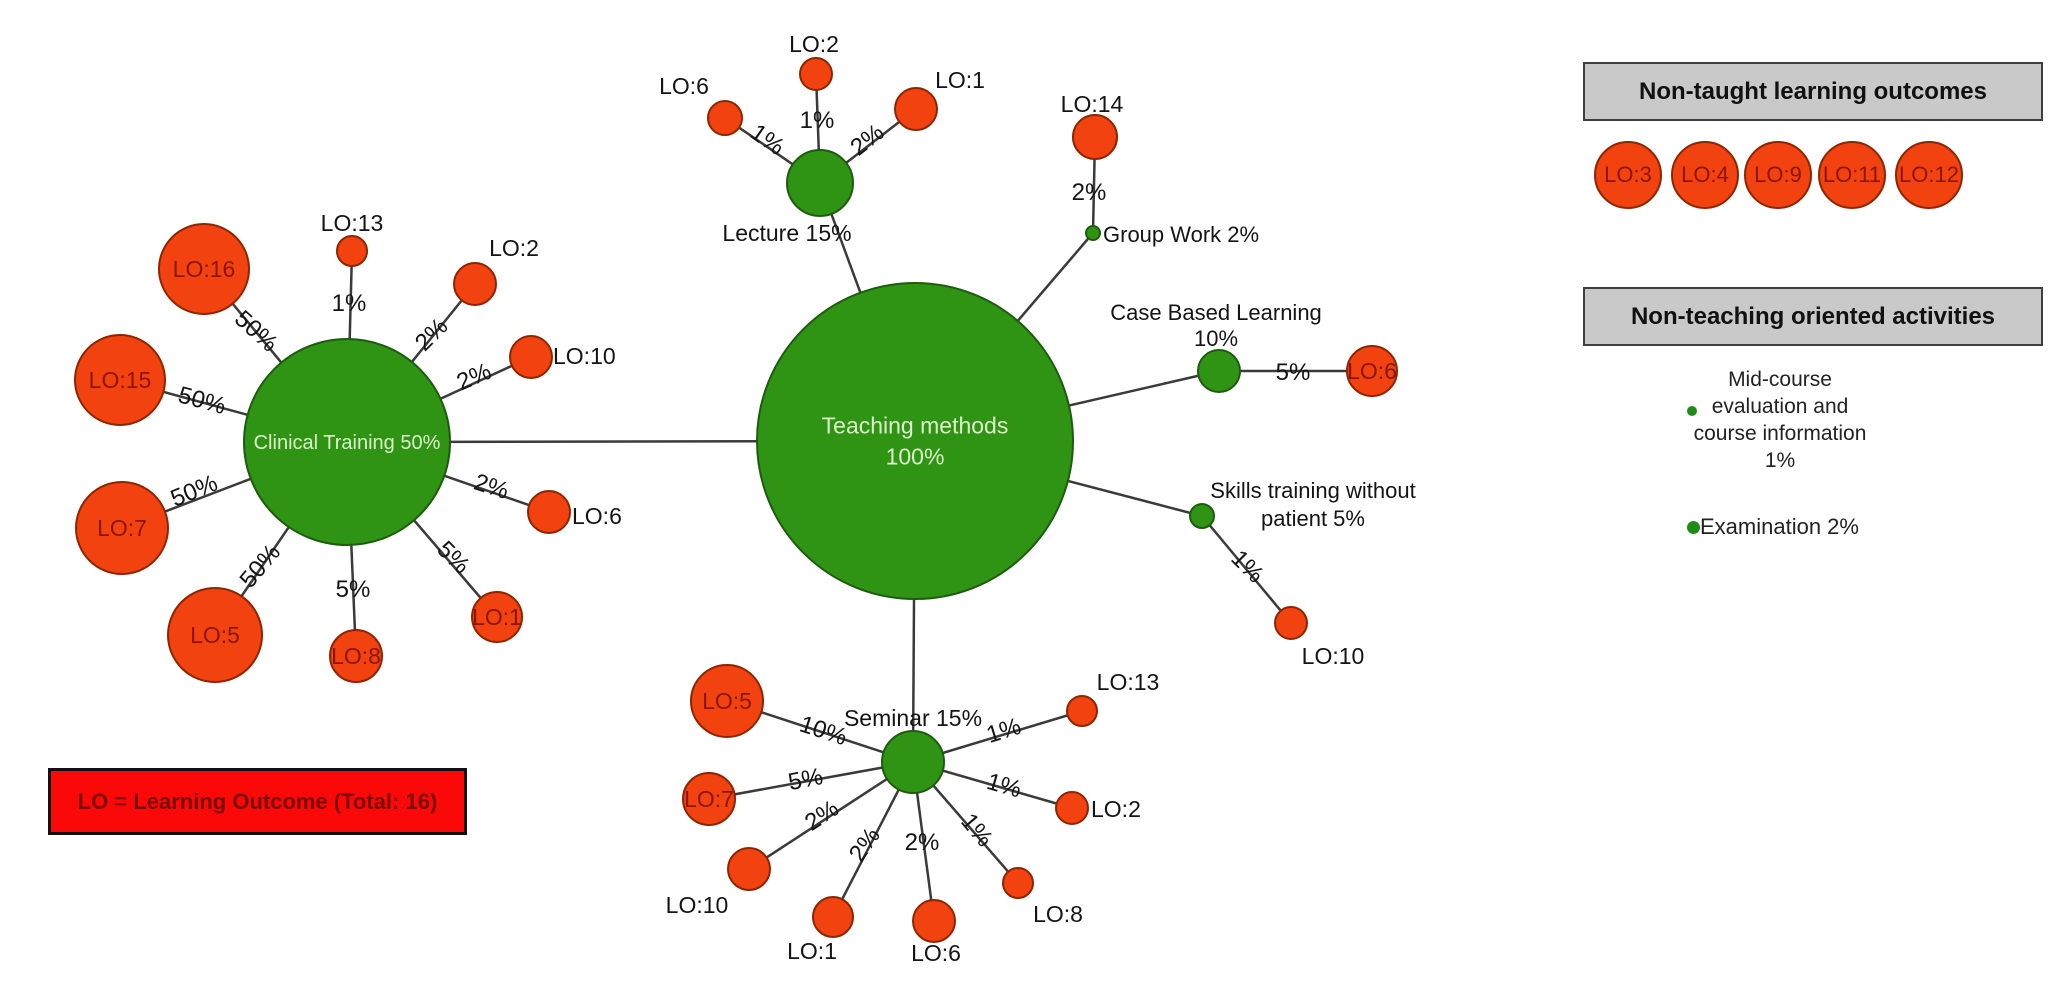 This screenshot has height=1001, width=2059. What do you see at coordinates (1692, 411) in the screenshot?
I see `midcourse-bullet-dot` at bounding box center [1692, 411].